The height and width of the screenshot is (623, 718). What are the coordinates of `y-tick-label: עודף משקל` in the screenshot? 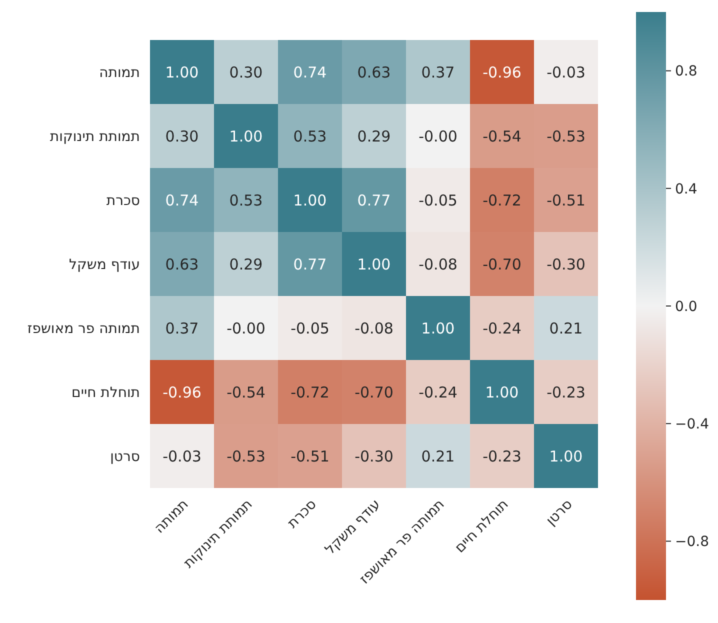 It's located at (104, 264).